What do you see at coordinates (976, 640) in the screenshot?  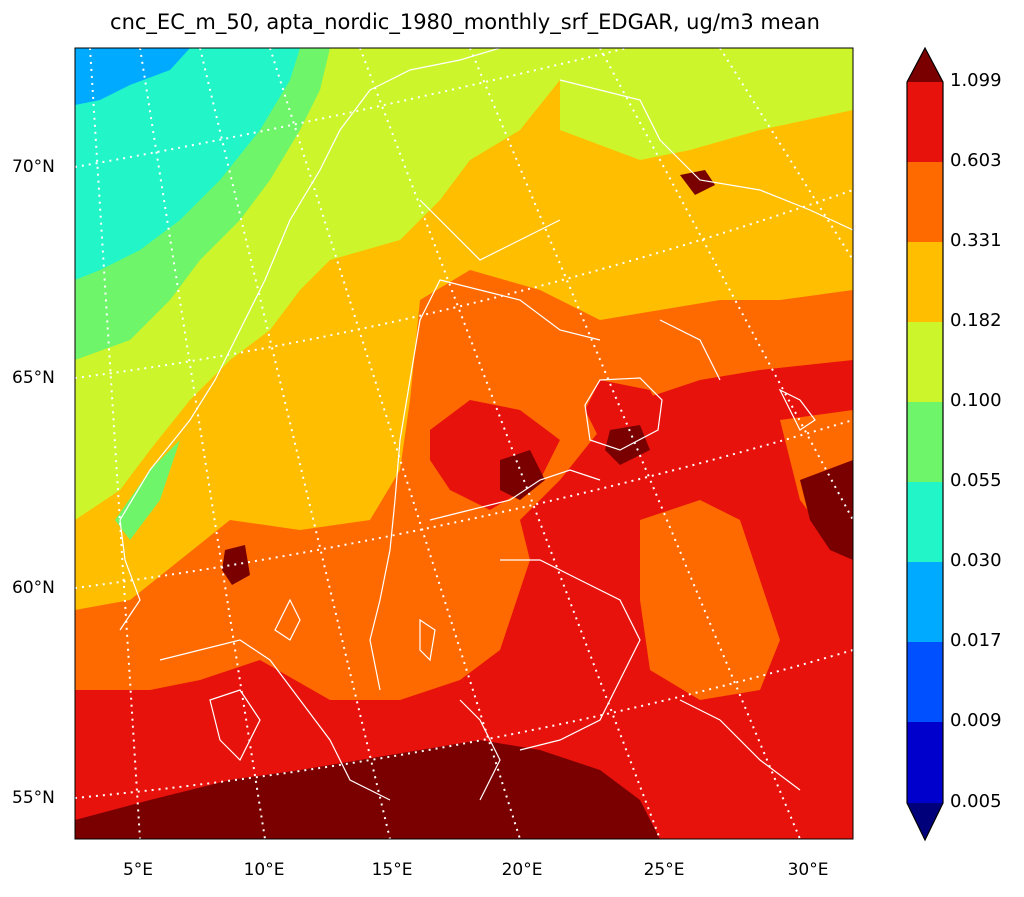 I see `colorbar-label-8: 0.017` at bounding box center [976, 640].